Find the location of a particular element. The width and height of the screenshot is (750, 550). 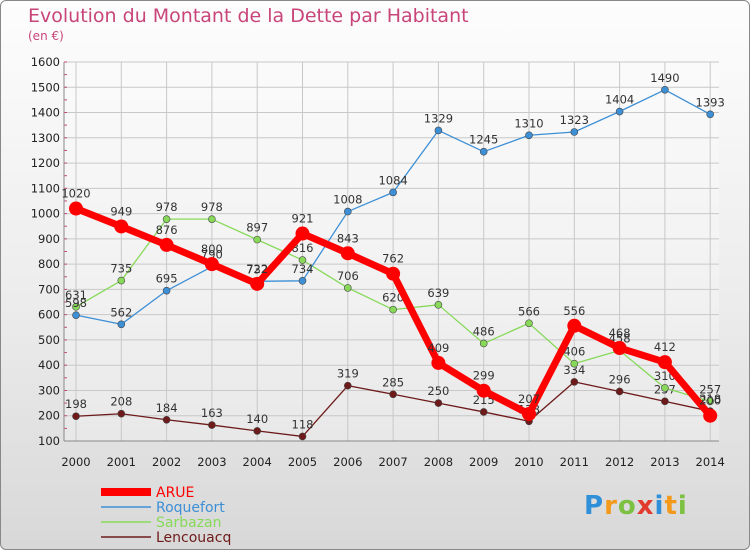

data-label-roquefort-2012: 1404 is located at coordinates (619, 100).